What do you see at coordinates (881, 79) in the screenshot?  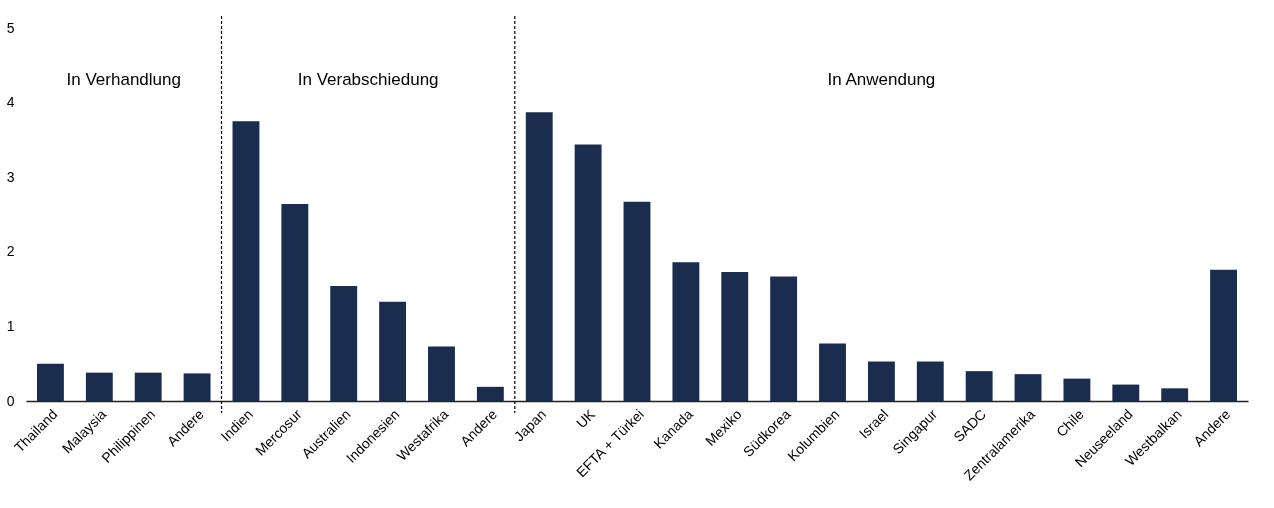 I see `annotation: In Anwendung` at bounding box center [881, 79].